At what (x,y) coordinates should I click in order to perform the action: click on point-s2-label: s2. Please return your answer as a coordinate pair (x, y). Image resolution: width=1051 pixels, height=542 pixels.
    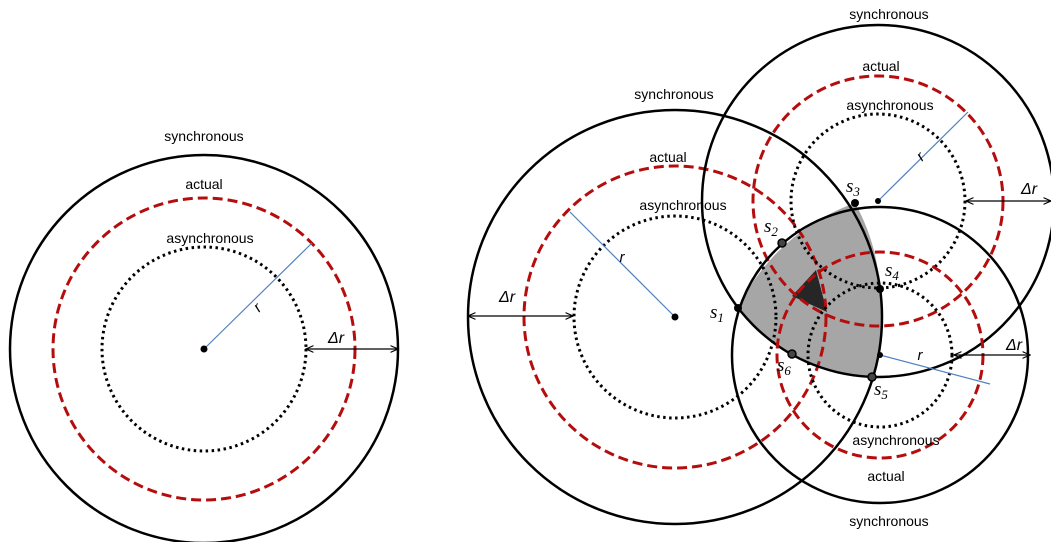
    Looking at the image, I should click on (771, 227).